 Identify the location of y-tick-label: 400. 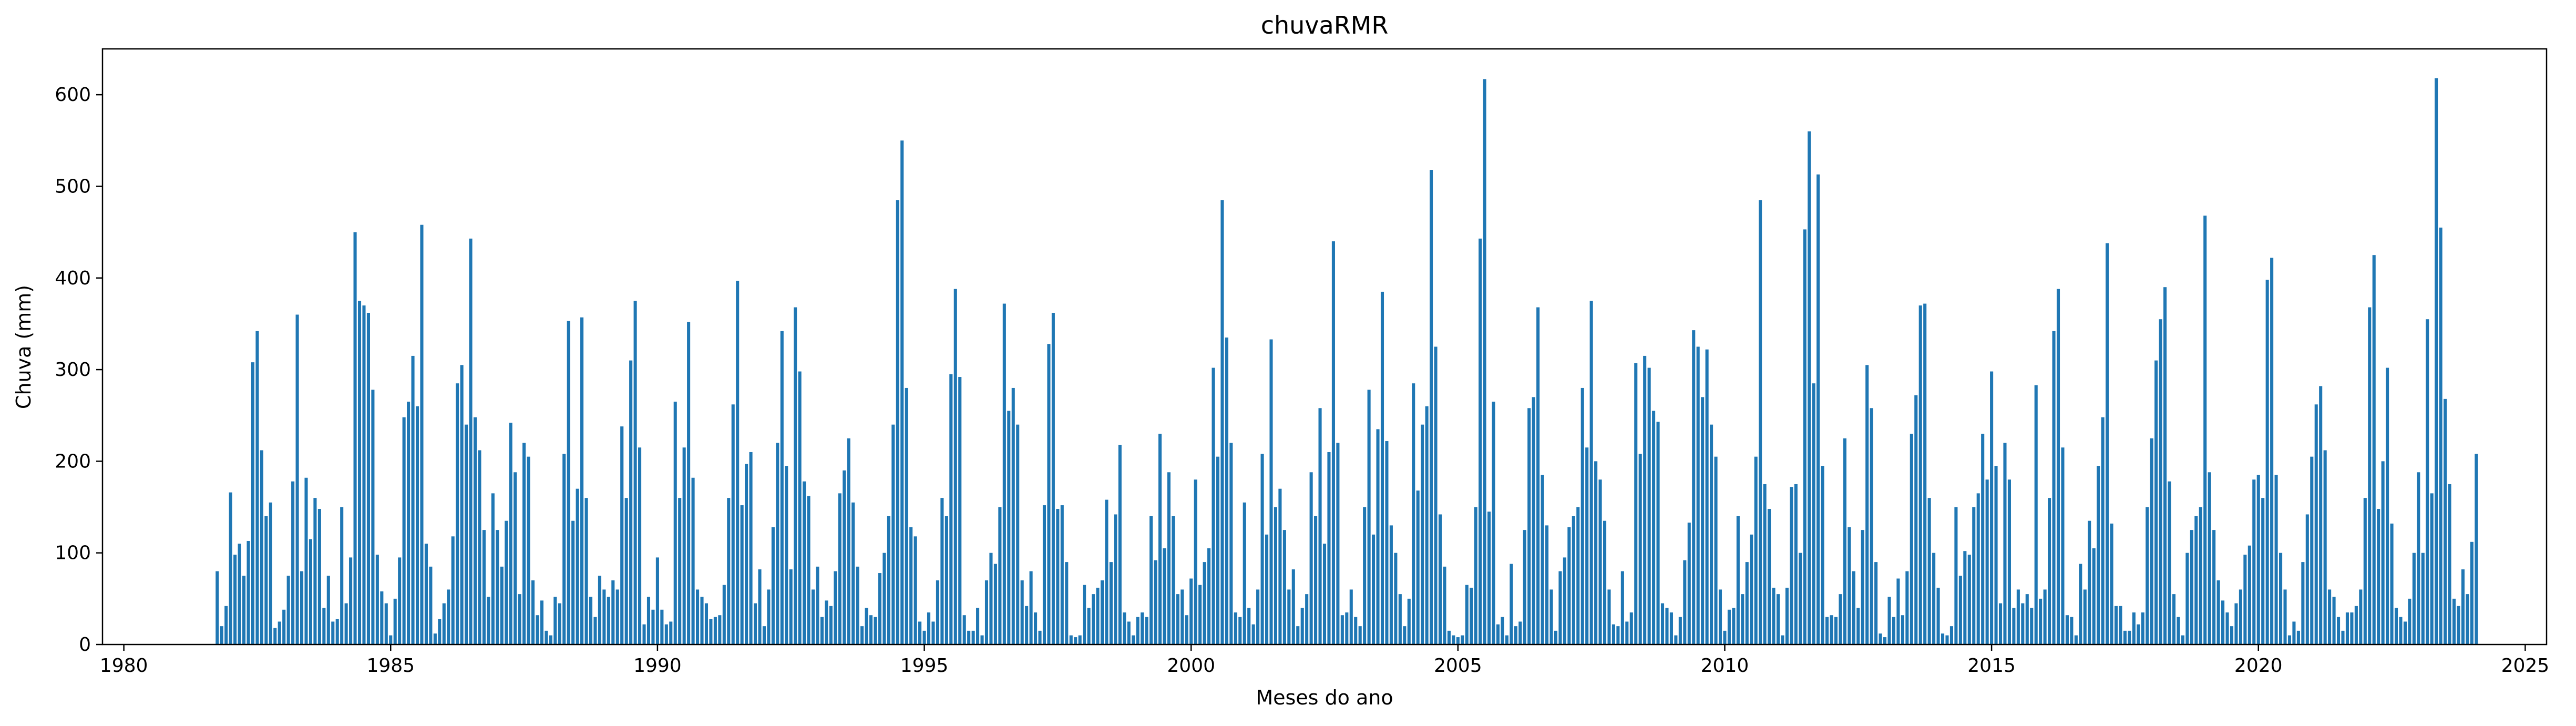
(73, 278).